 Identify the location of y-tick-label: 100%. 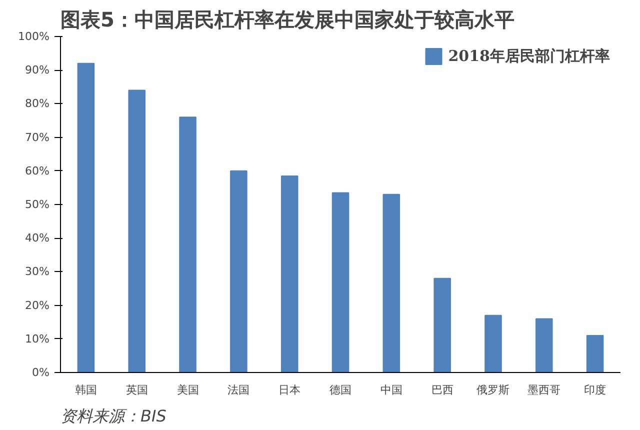
(34, 36).